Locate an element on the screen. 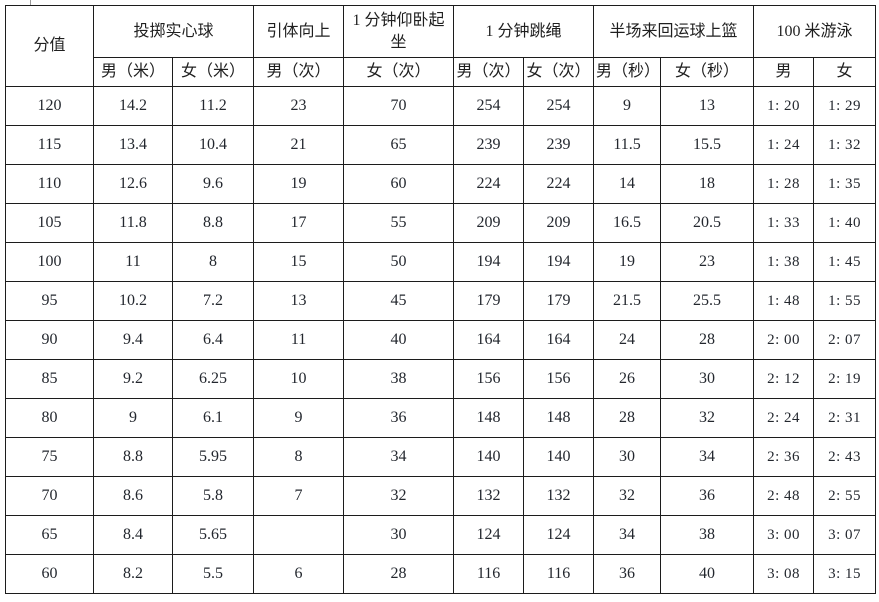 The image size is (879, 602). value-cell: 132 is located at coordinates (489, 496).